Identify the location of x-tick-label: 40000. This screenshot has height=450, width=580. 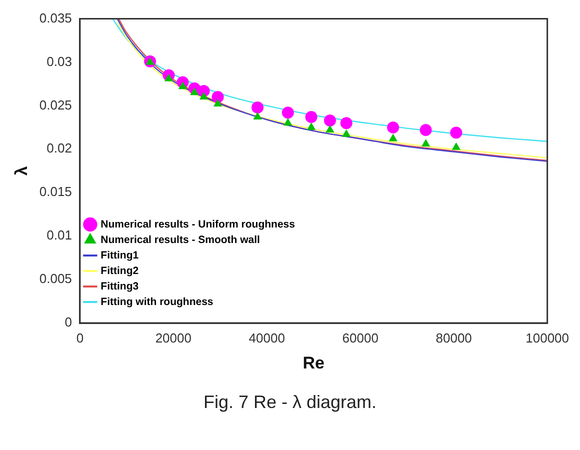
(266, 338).